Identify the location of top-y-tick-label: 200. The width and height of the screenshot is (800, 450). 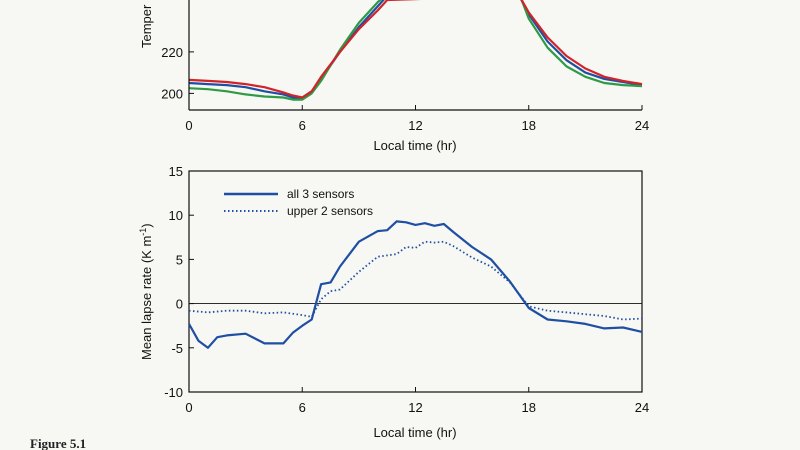
(172, 93).